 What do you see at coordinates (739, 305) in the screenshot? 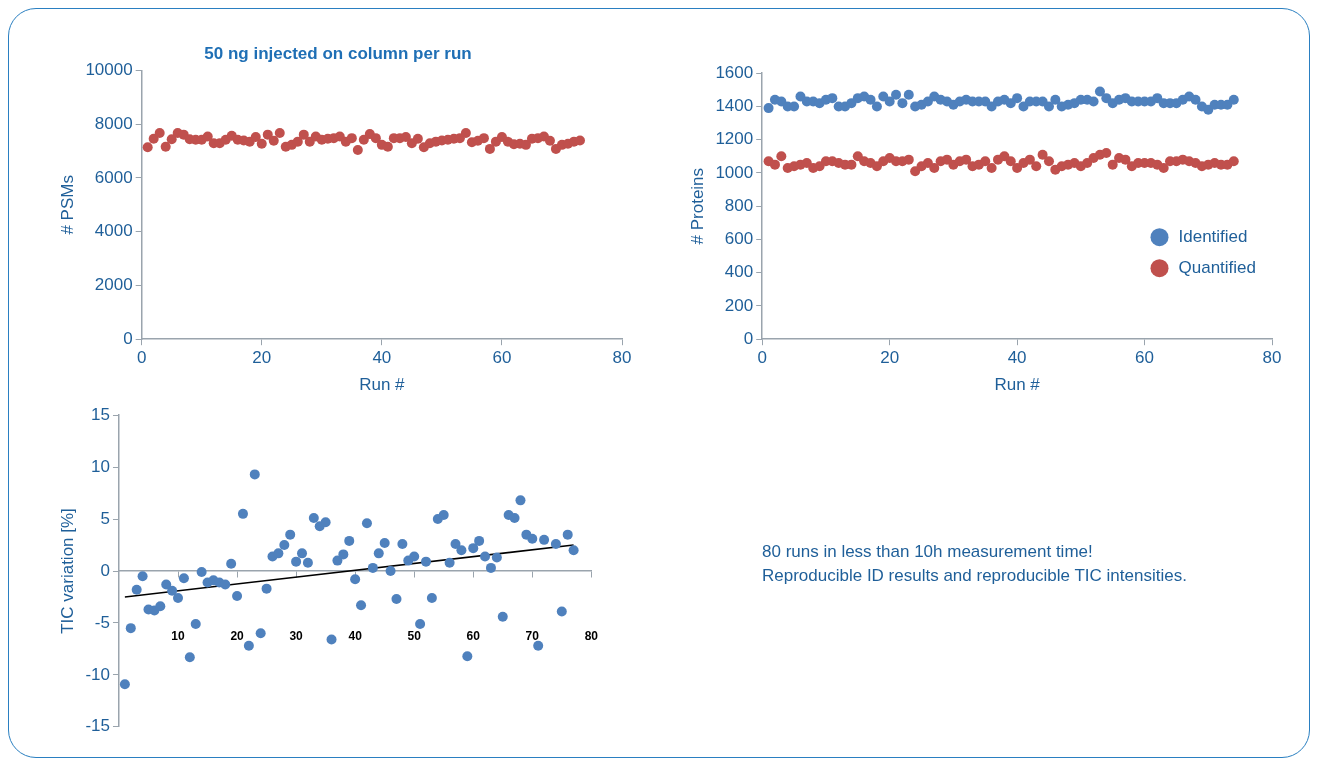
I see `y-tick-label: 200` at bounding box center [739, 305].